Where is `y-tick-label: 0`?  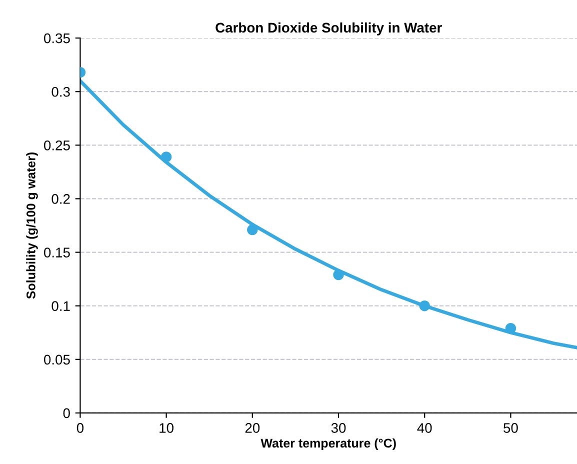
y-tick-label: 0 is located at coordinates (66, 413).